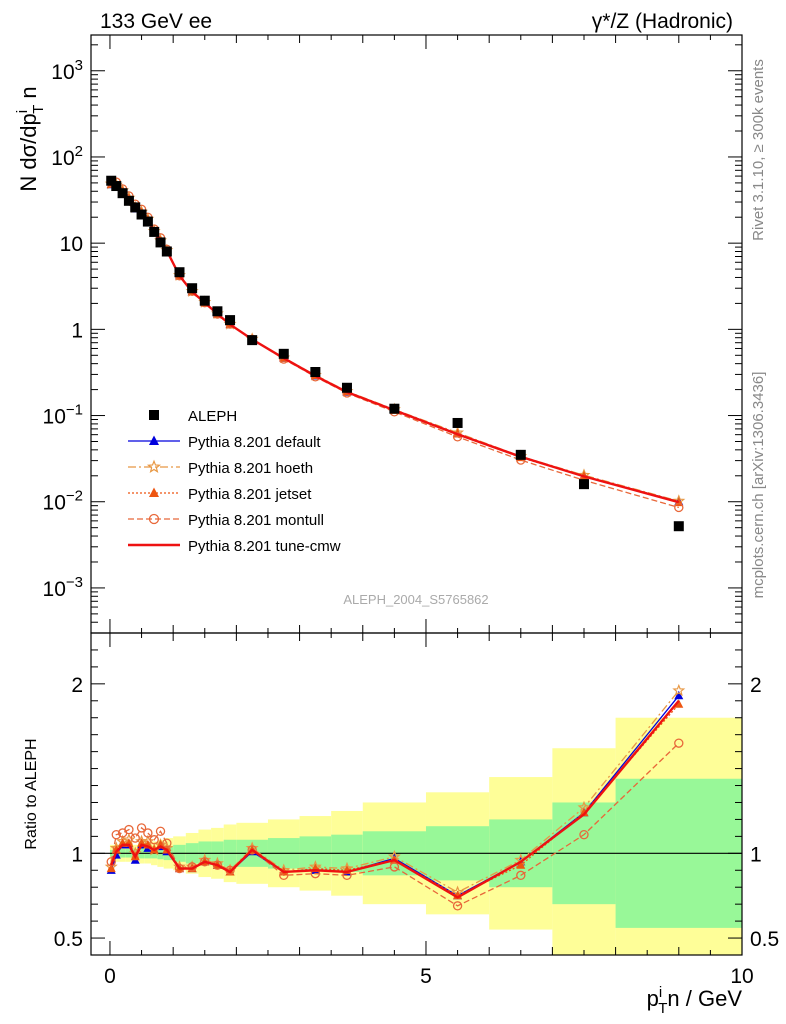  What do you see at coordinates (264, 546) in the screenshot?
I see `legend-label: Pythia 8.201 tune-cmw` at bounding box center [264, 546].